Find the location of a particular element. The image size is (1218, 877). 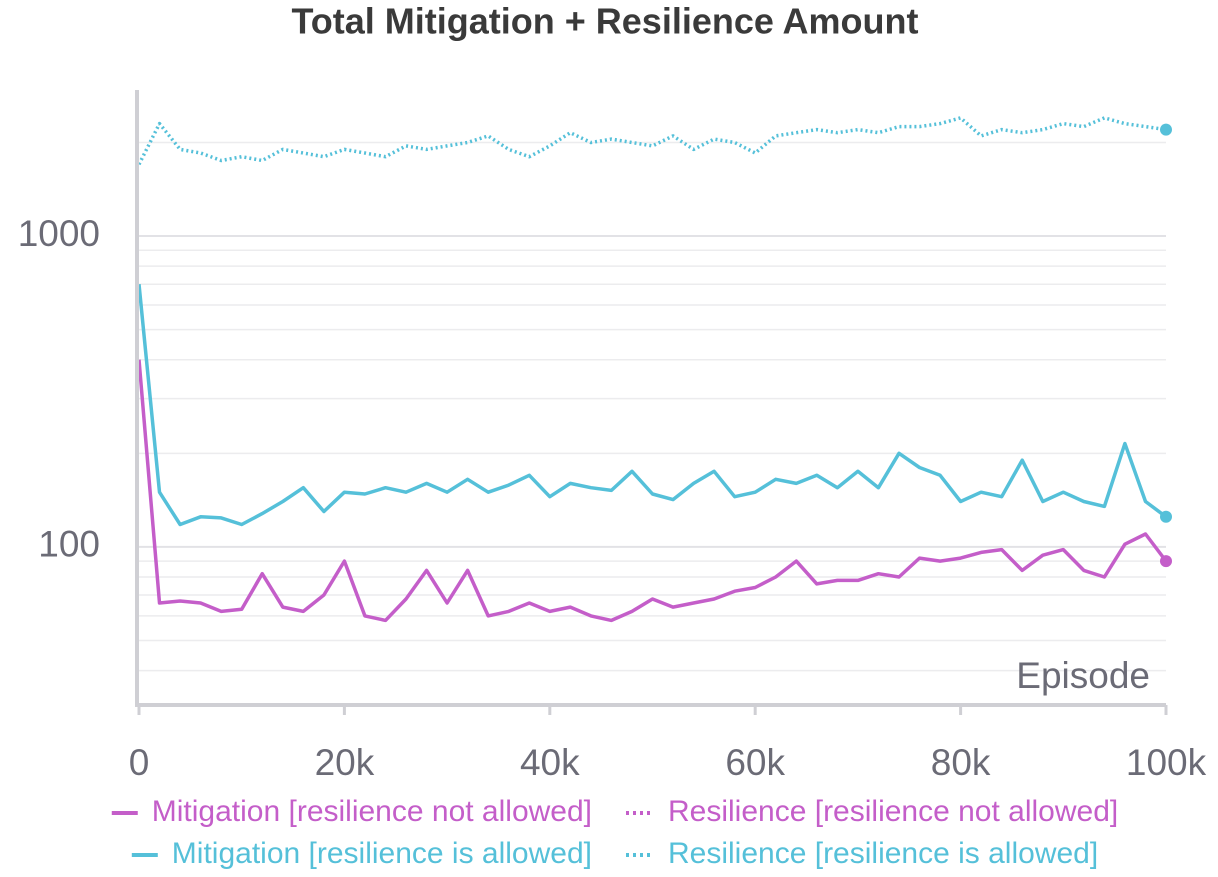

y-tick-label: 100 is located at coordinates (69, 544).